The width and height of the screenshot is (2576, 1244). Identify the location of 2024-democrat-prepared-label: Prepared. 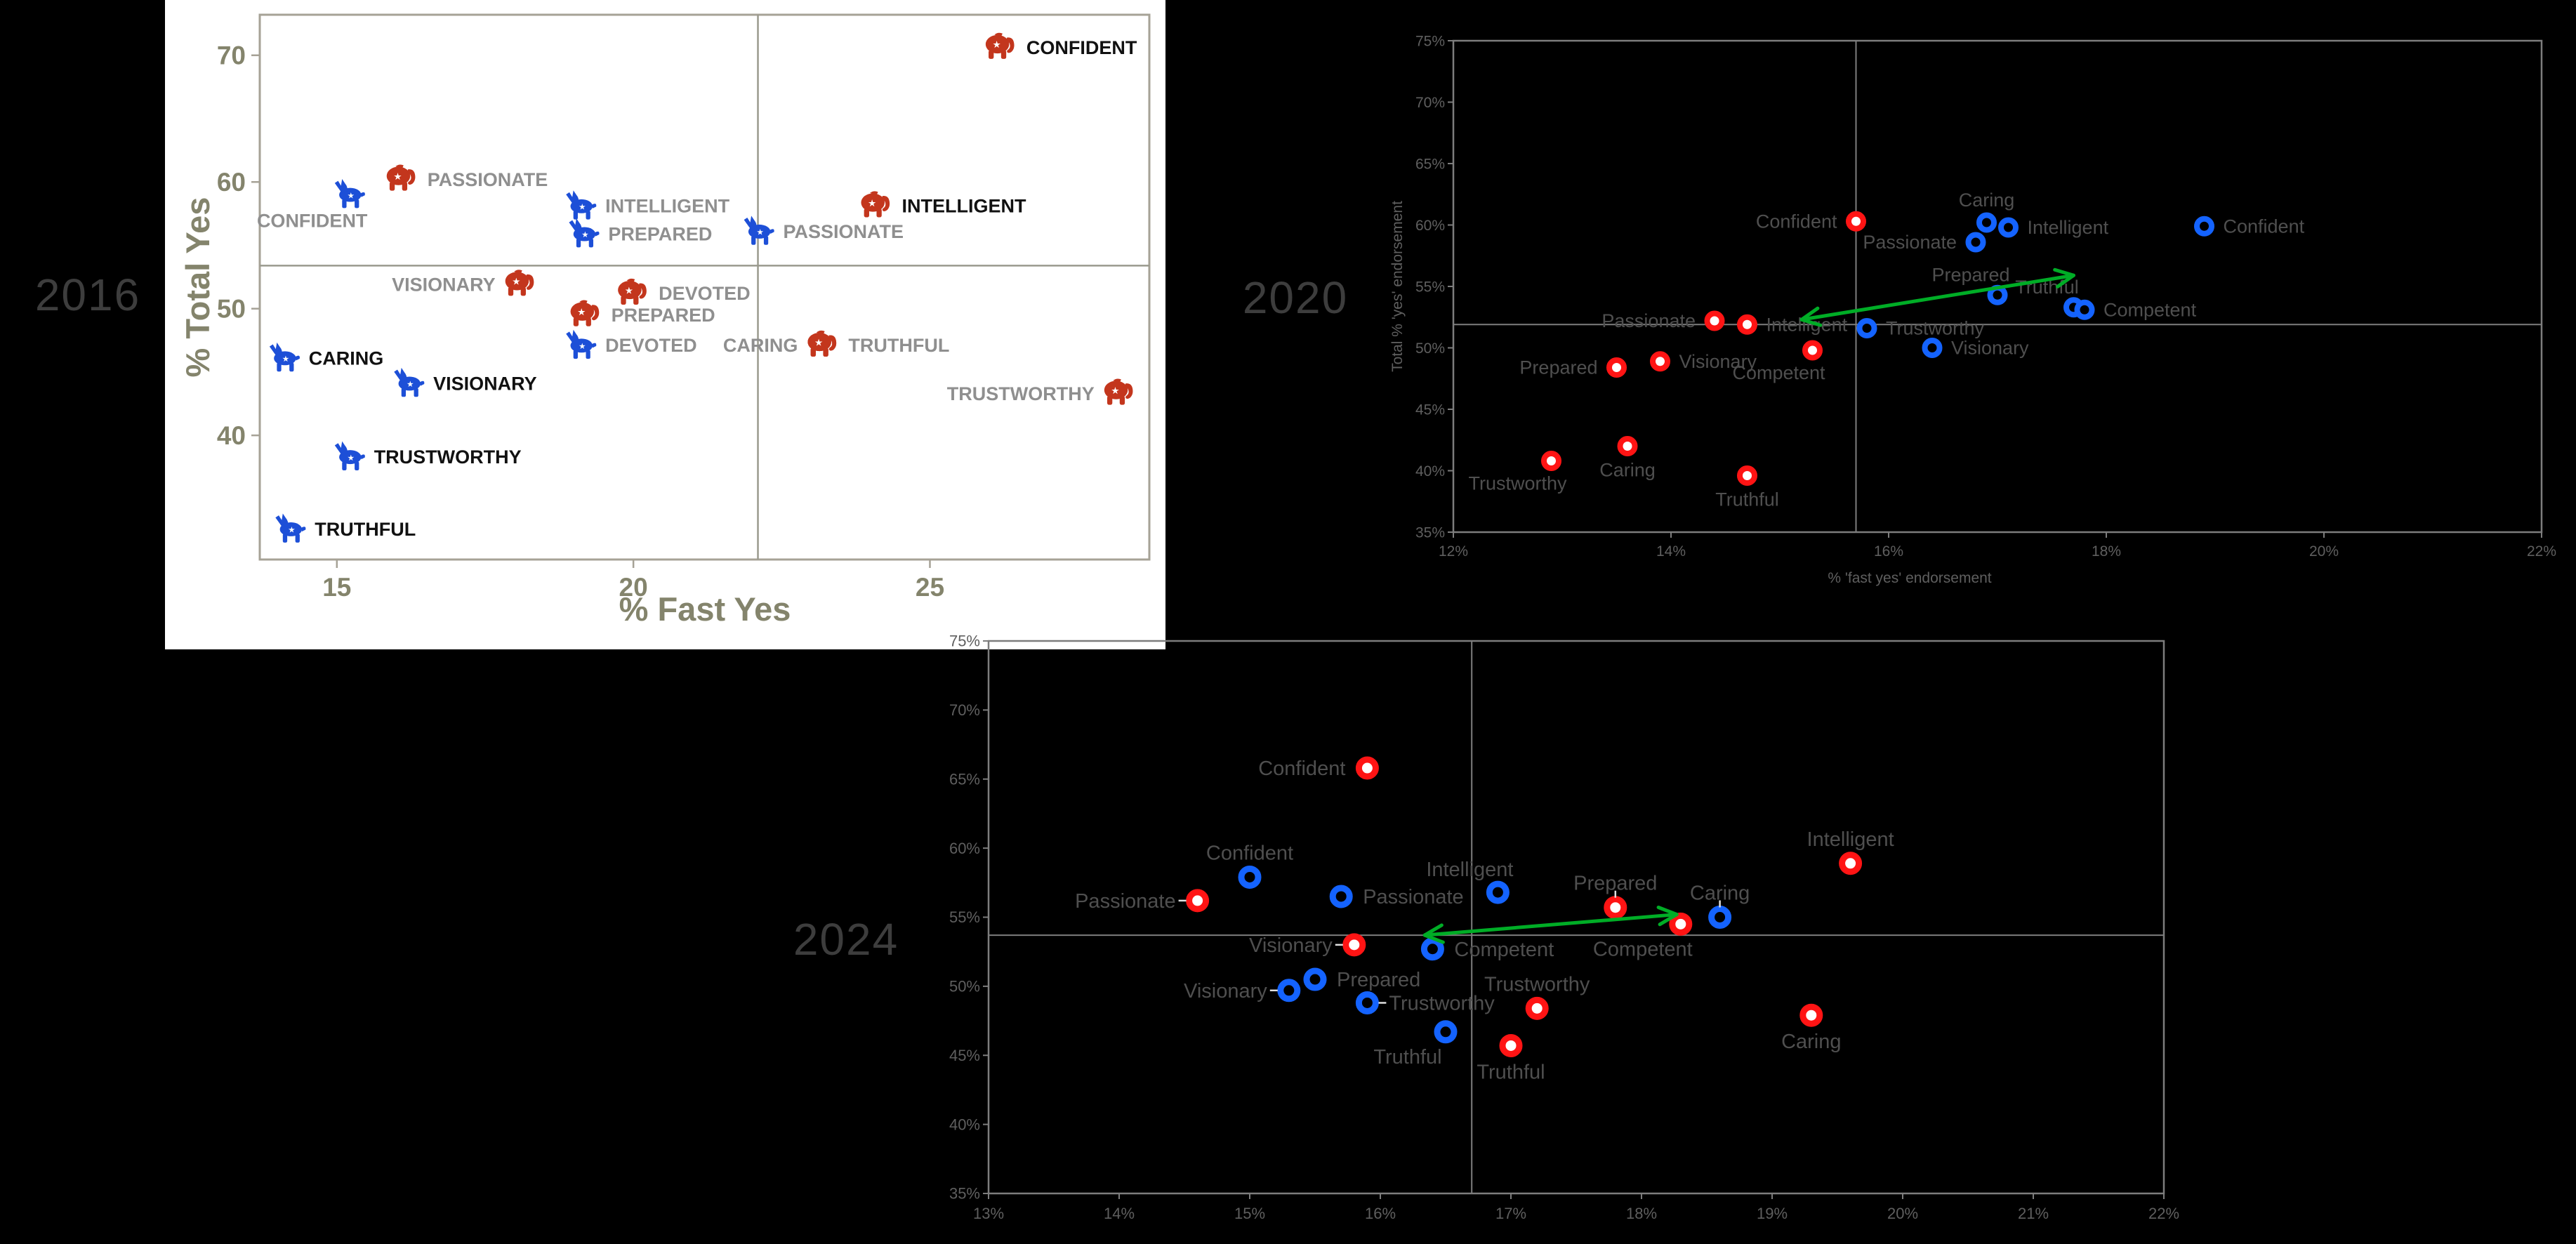
(1378, 980).